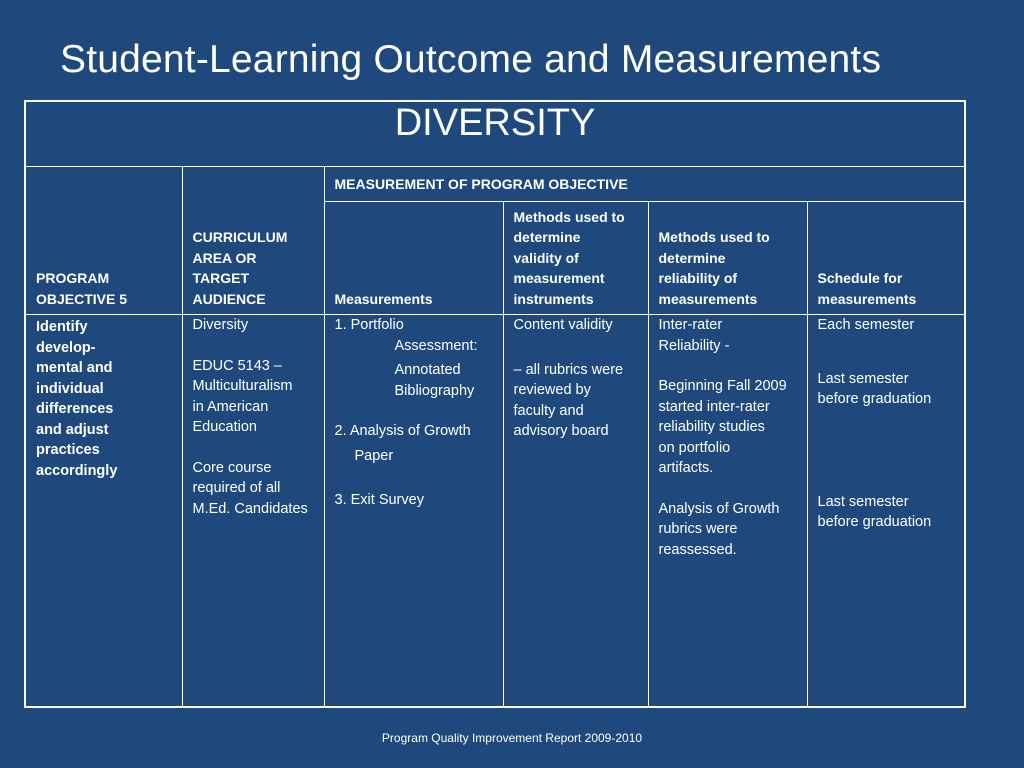  What do you see at coordinates (690, 325) in the screenshot?
I see `reliability-method-line: Inter-rater` at bounding box center [690, 325].